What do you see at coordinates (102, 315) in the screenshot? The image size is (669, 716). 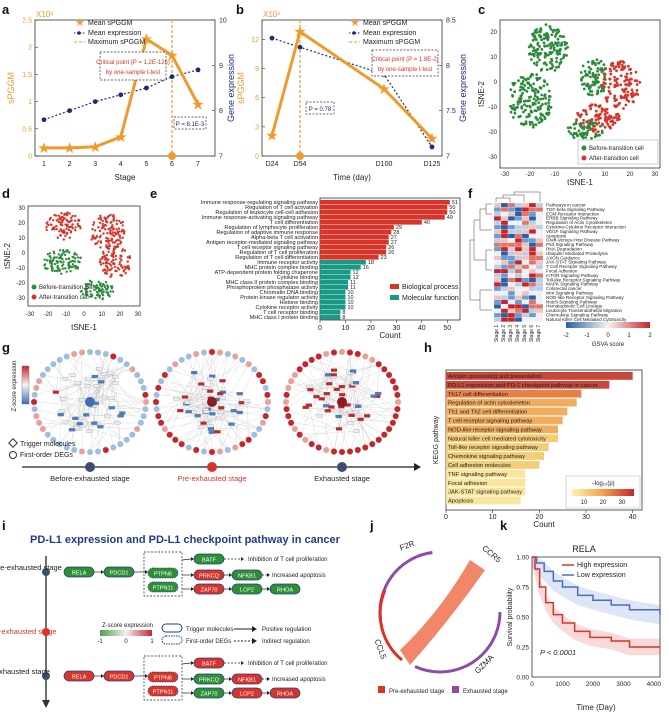 I see `xtick-label: 10` at bounding box center [102, 315].